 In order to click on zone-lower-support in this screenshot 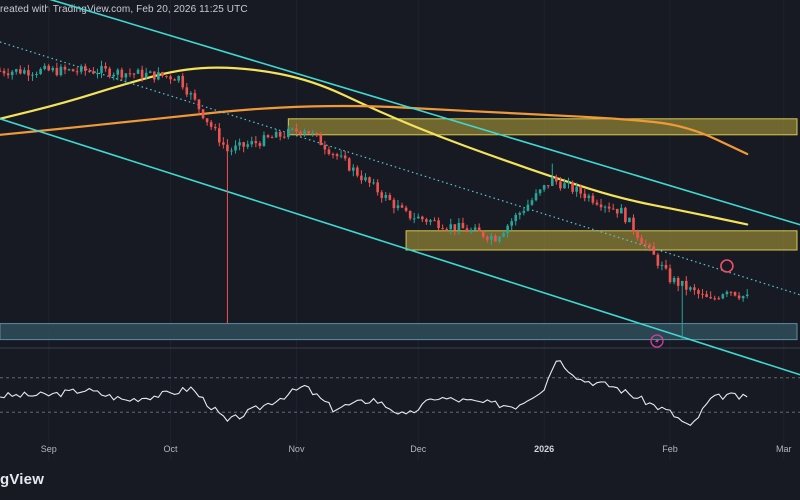, I will do `click(399, 332)`.